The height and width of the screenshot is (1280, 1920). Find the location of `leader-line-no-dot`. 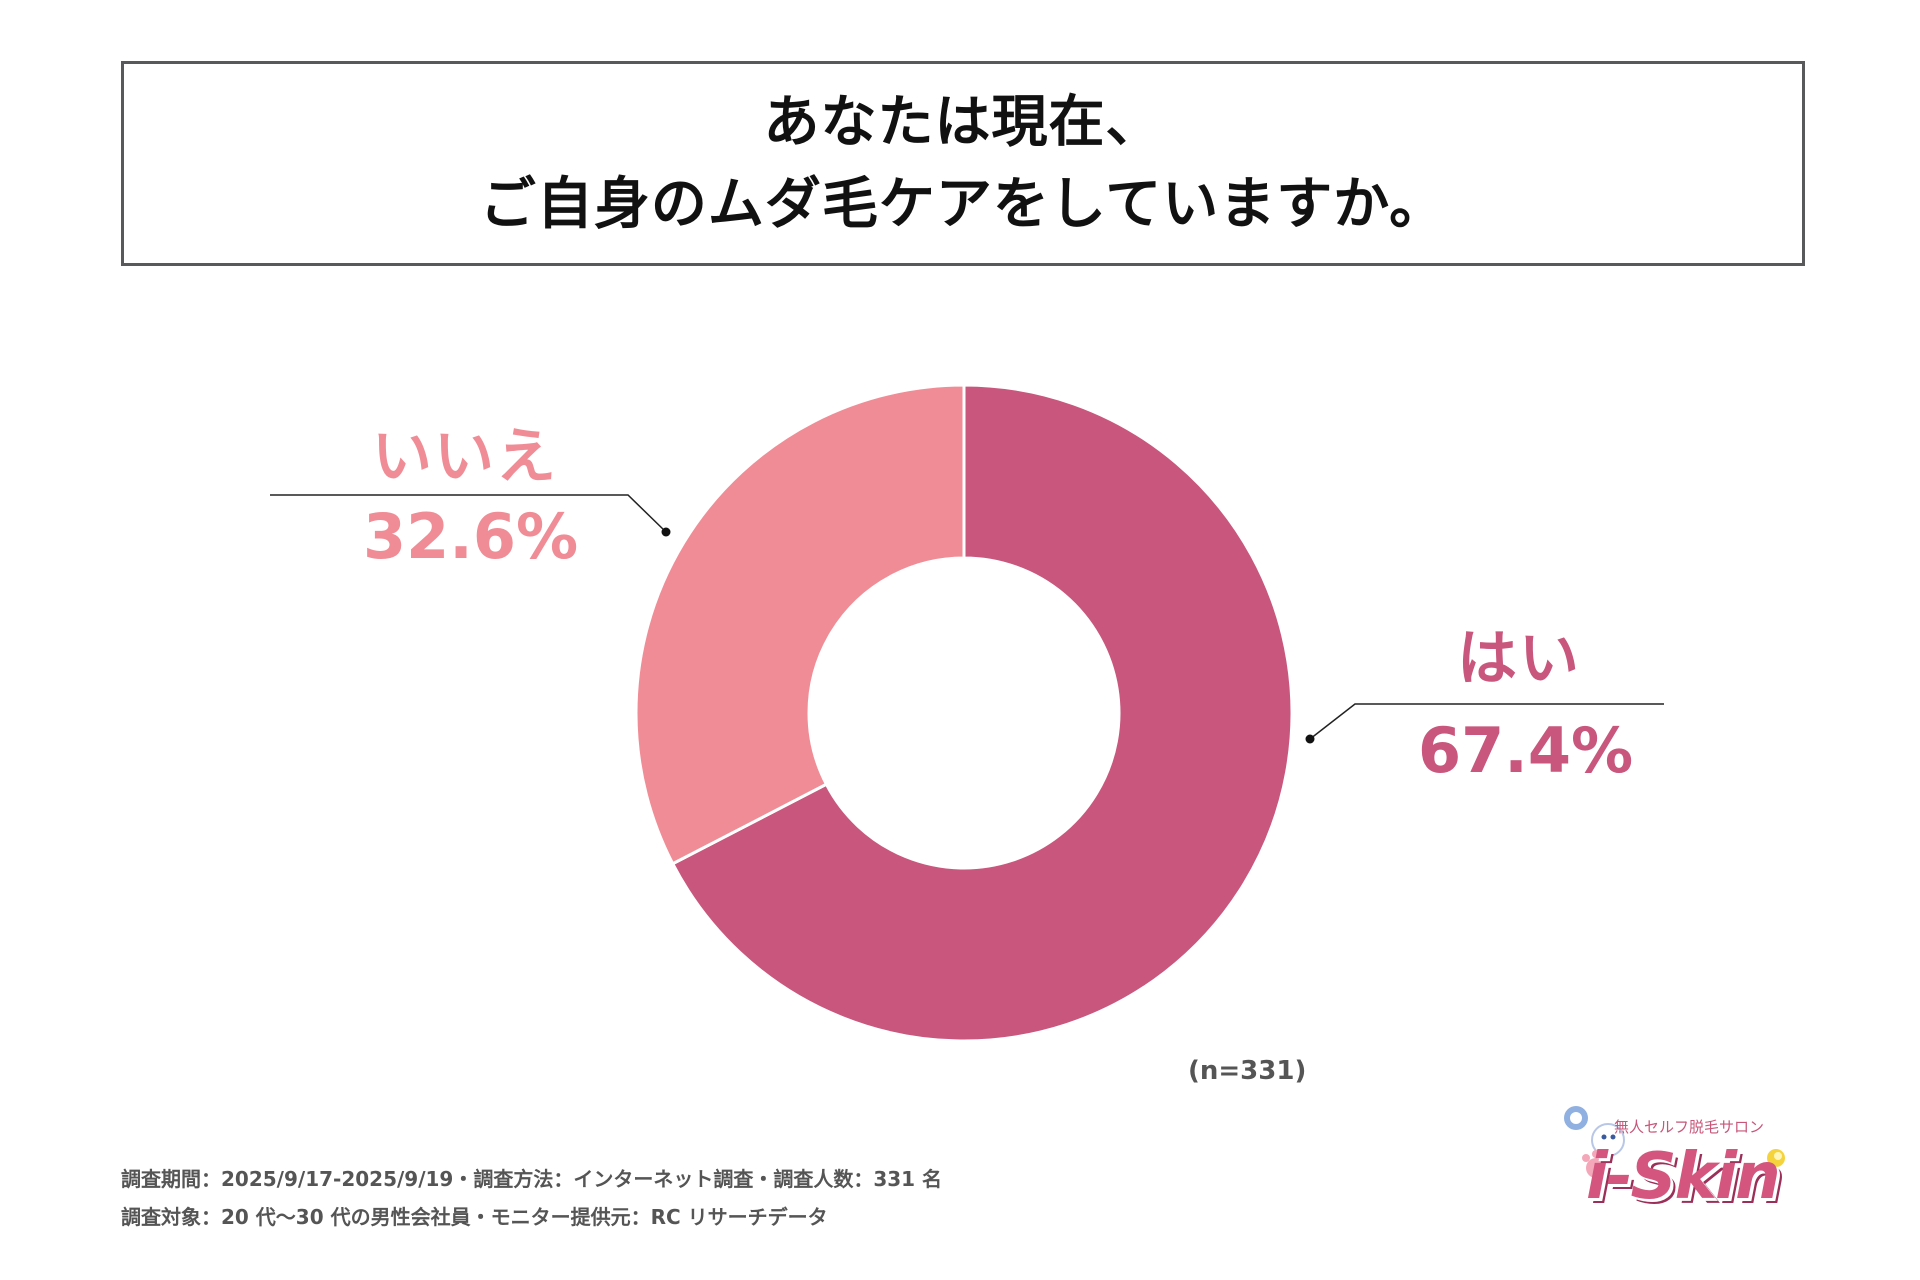

leader-line-no-dot is located at coordinates (666, 532).